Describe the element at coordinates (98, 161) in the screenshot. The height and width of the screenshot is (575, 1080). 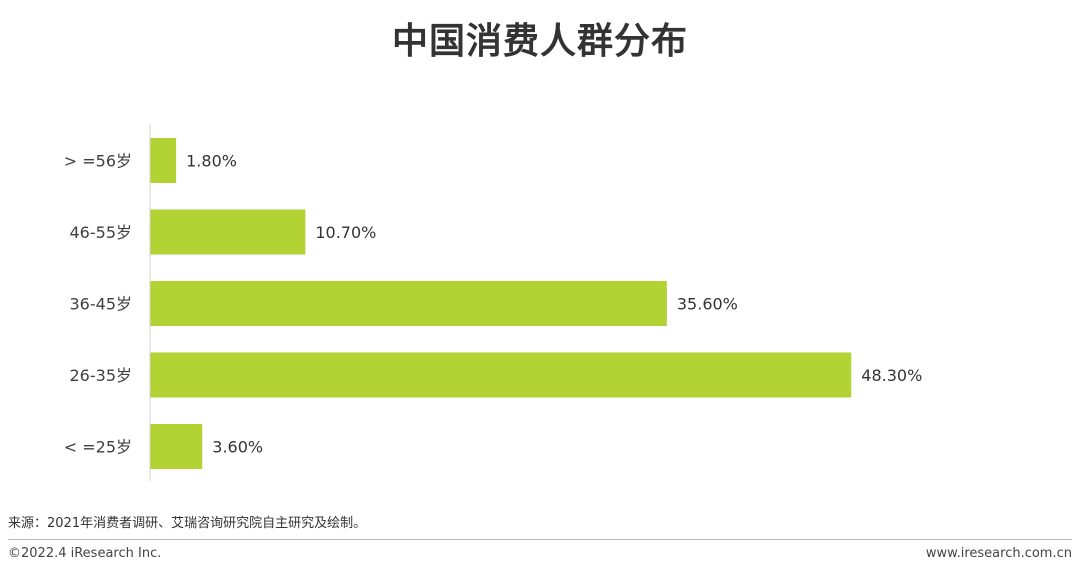
I see `category-label-0: > =56岁` at that location.